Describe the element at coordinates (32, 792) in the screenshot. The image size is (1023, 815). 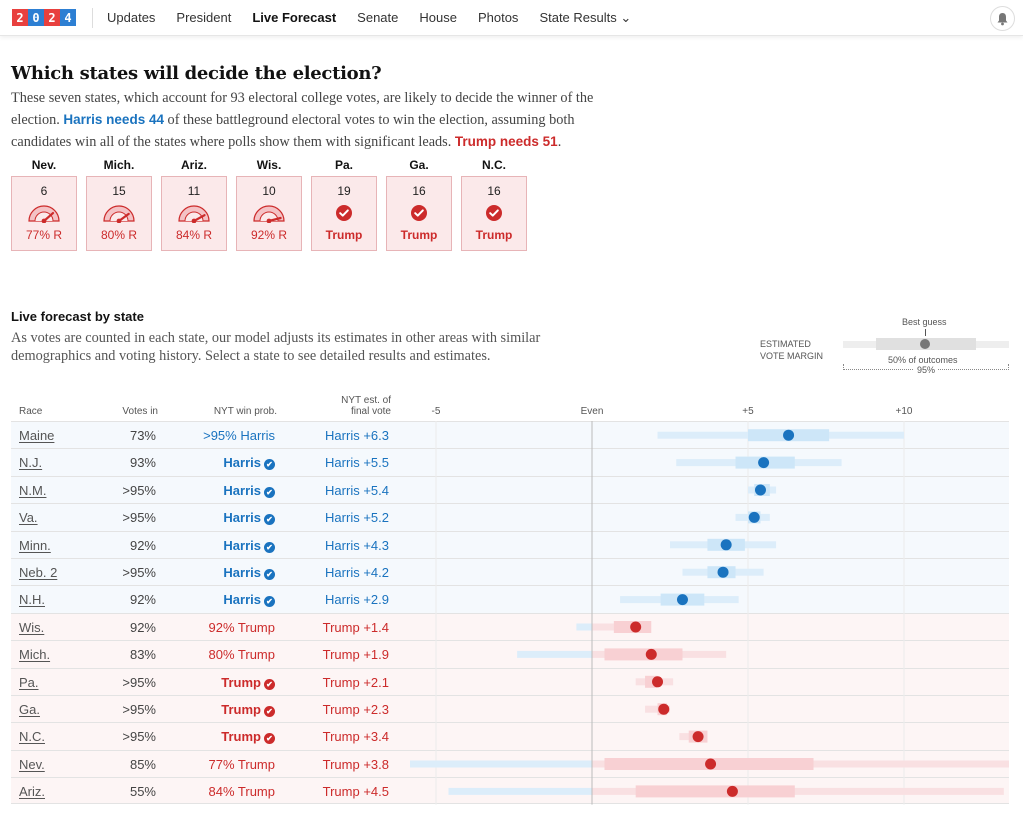
I see `race-link: Ariz.` at that location.